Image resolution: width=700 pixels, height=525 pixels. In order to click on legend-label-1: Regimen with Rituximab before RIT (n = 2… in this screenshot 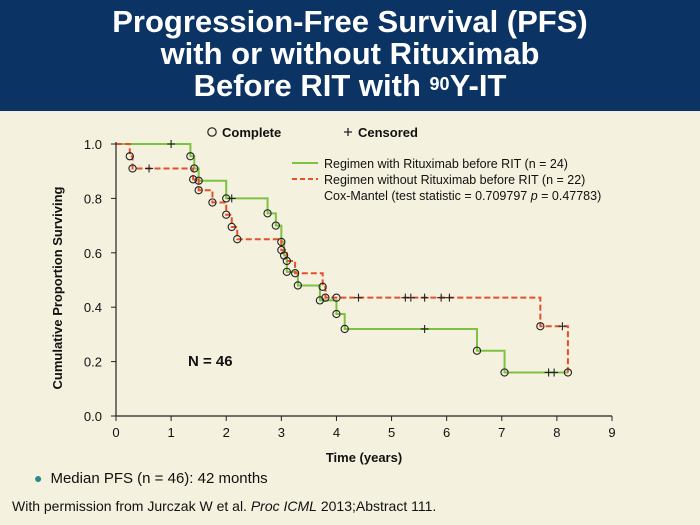, I will do `click(446, 164)`.